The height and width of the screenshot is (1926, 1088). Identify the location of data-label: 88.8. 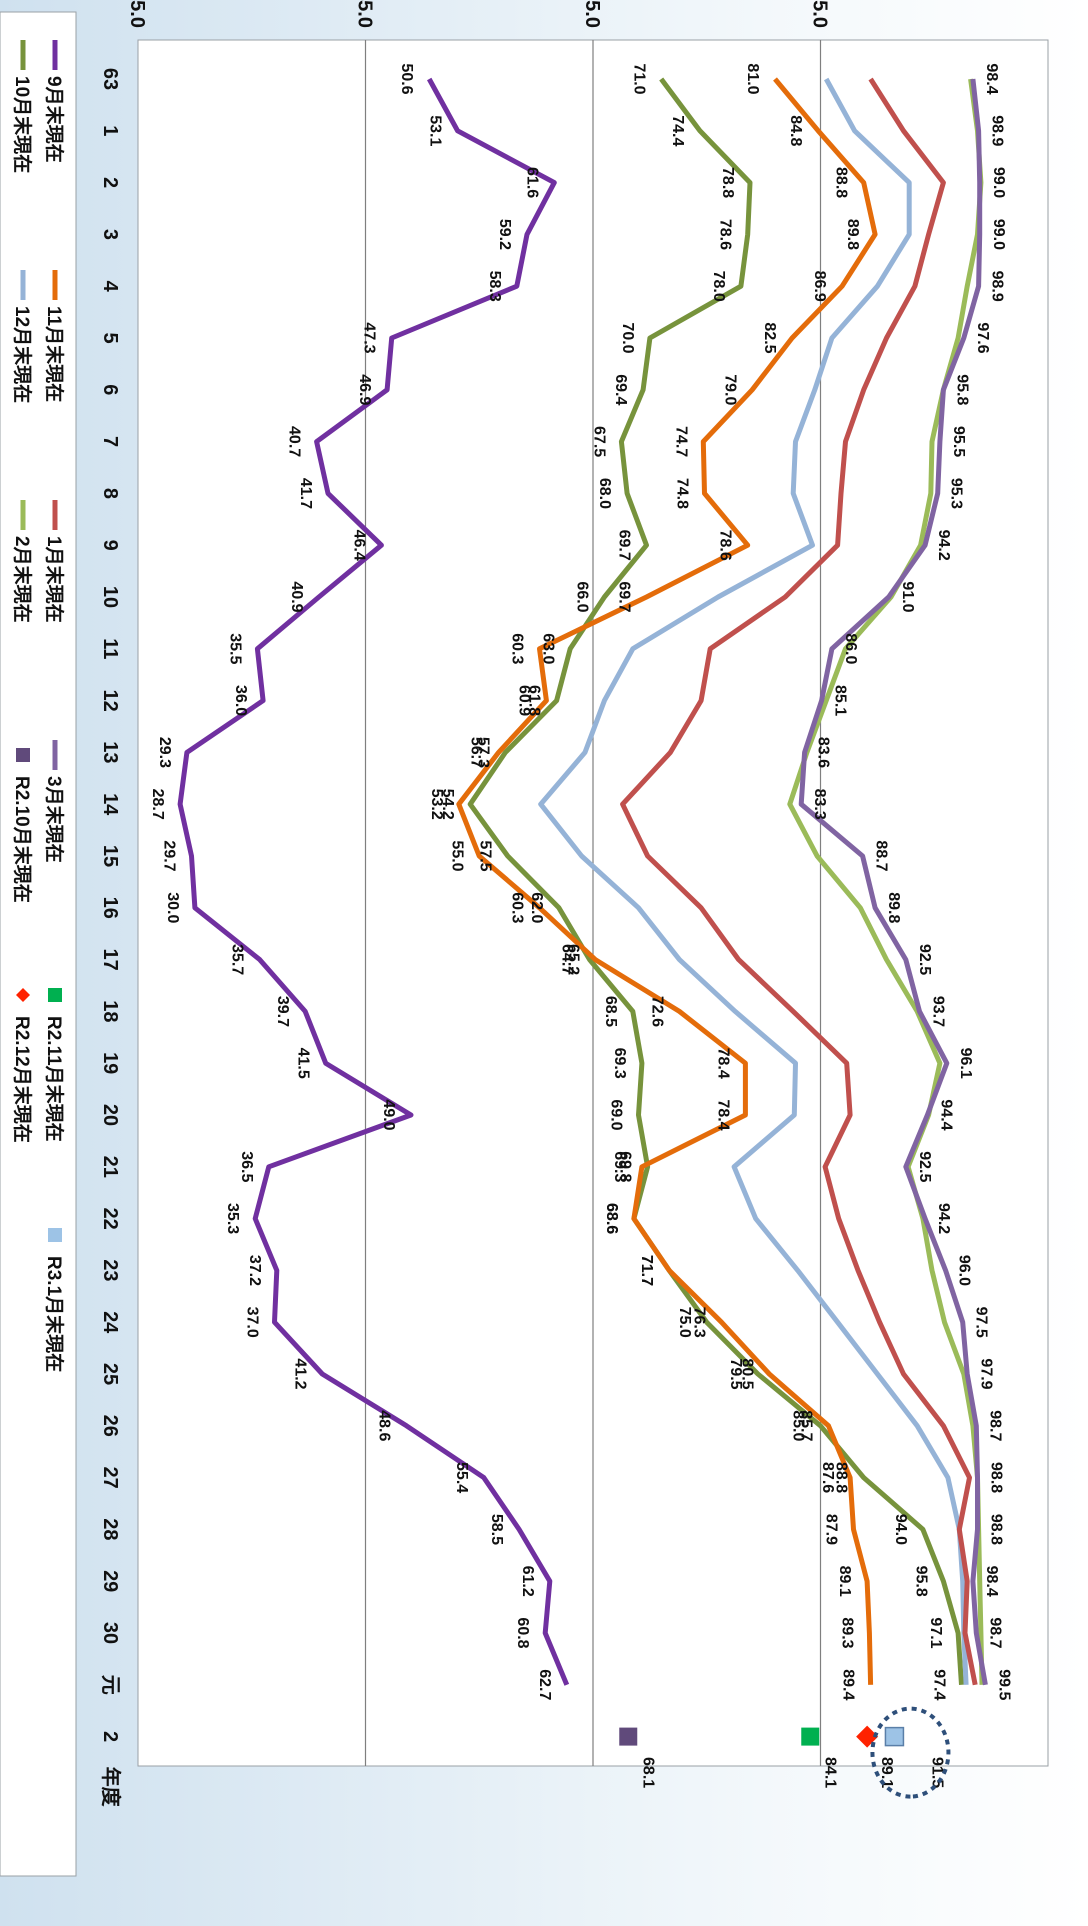
(841, 182).